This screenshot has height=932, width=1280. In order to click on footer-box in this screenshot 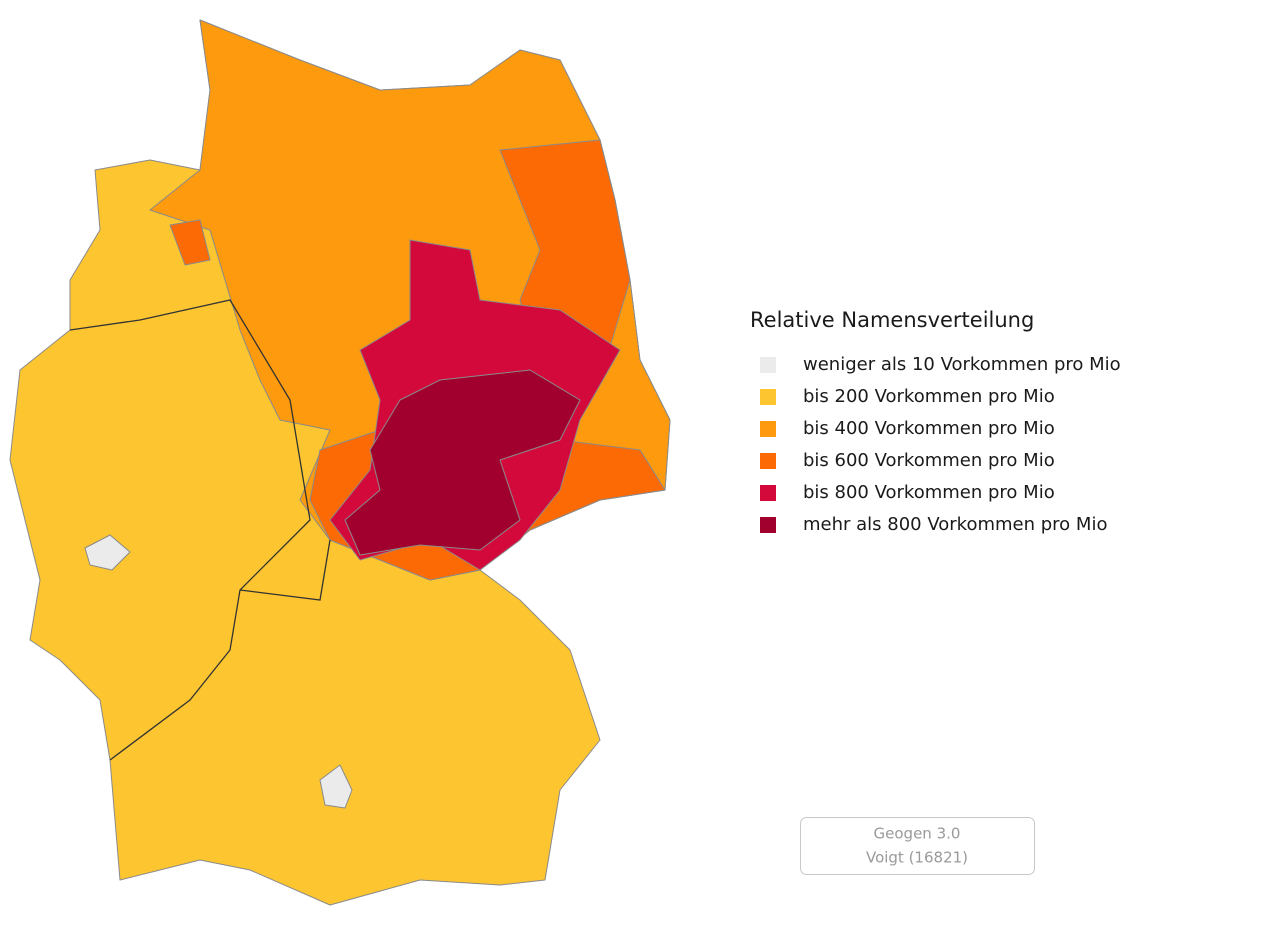, I will do `click(917, 846)`.